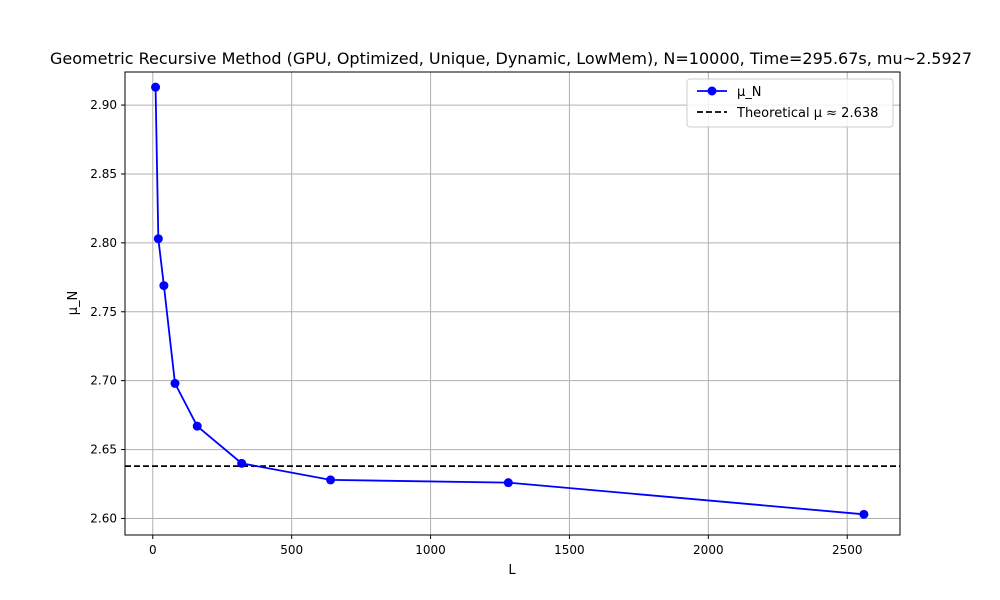  I want to click on x-tick-label: 500, so click(291, 550).